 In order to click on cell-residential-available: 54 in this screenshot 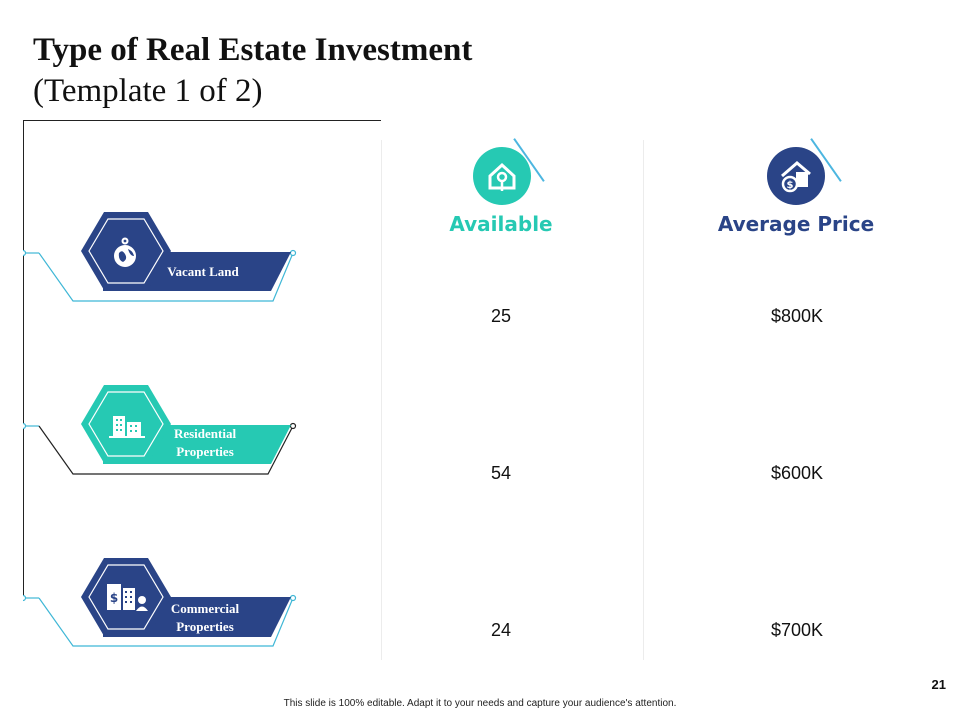, I will do `click(501, 473)`.